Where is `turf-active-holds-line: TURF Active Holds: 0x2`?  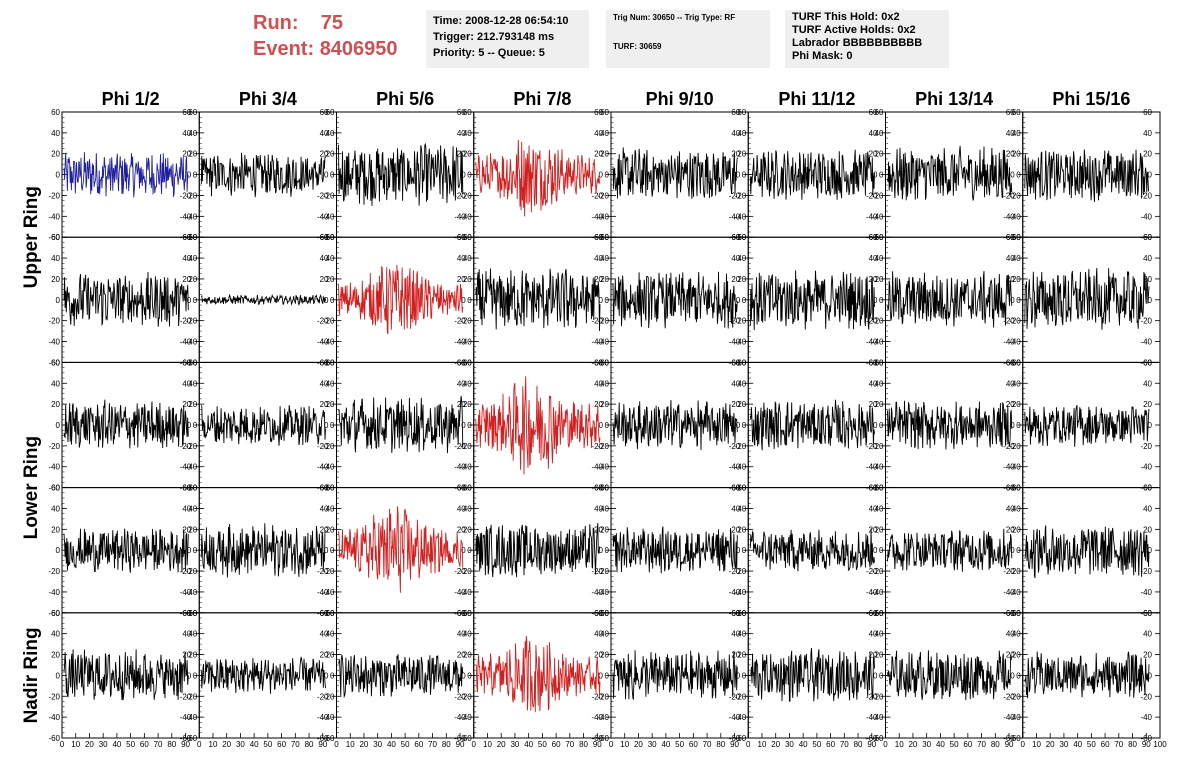
turf-active-holds-line: TURF Active Holds: 0x2 is located at coordinates (854, 30).